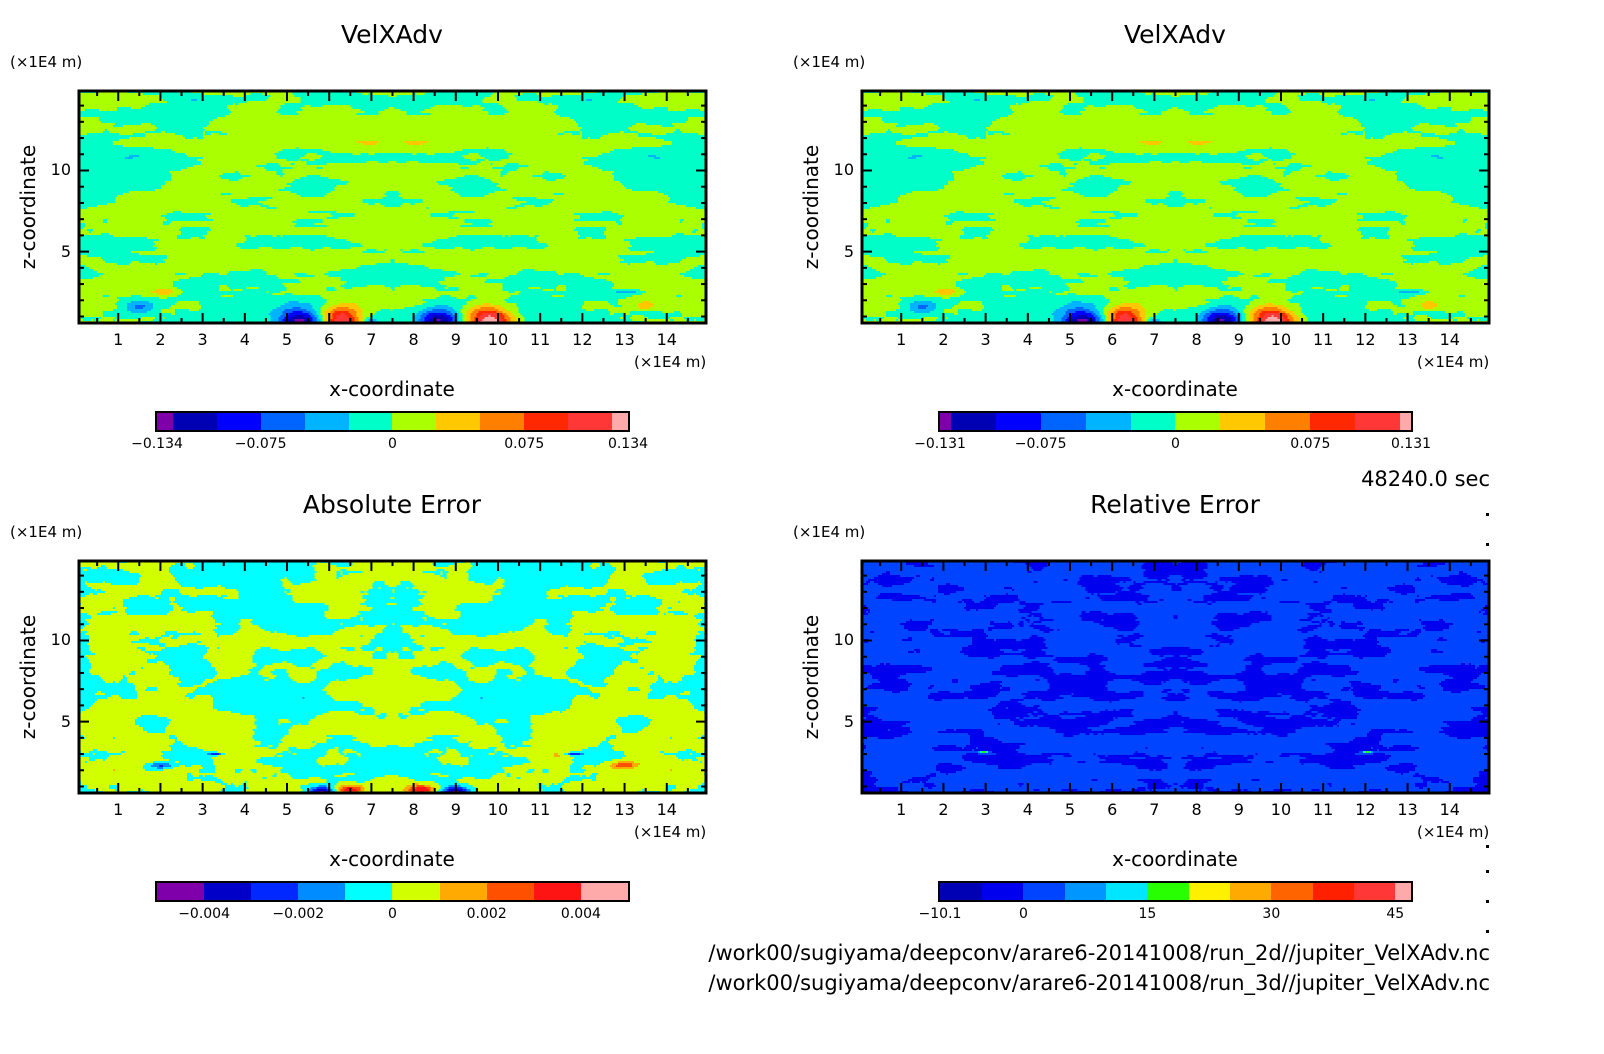 The image size is (1604, 1054). What do you see at coordinates (843, 170) in the screenshot?
I see `y-tick-label: 10` at bounding box center [843, 170].